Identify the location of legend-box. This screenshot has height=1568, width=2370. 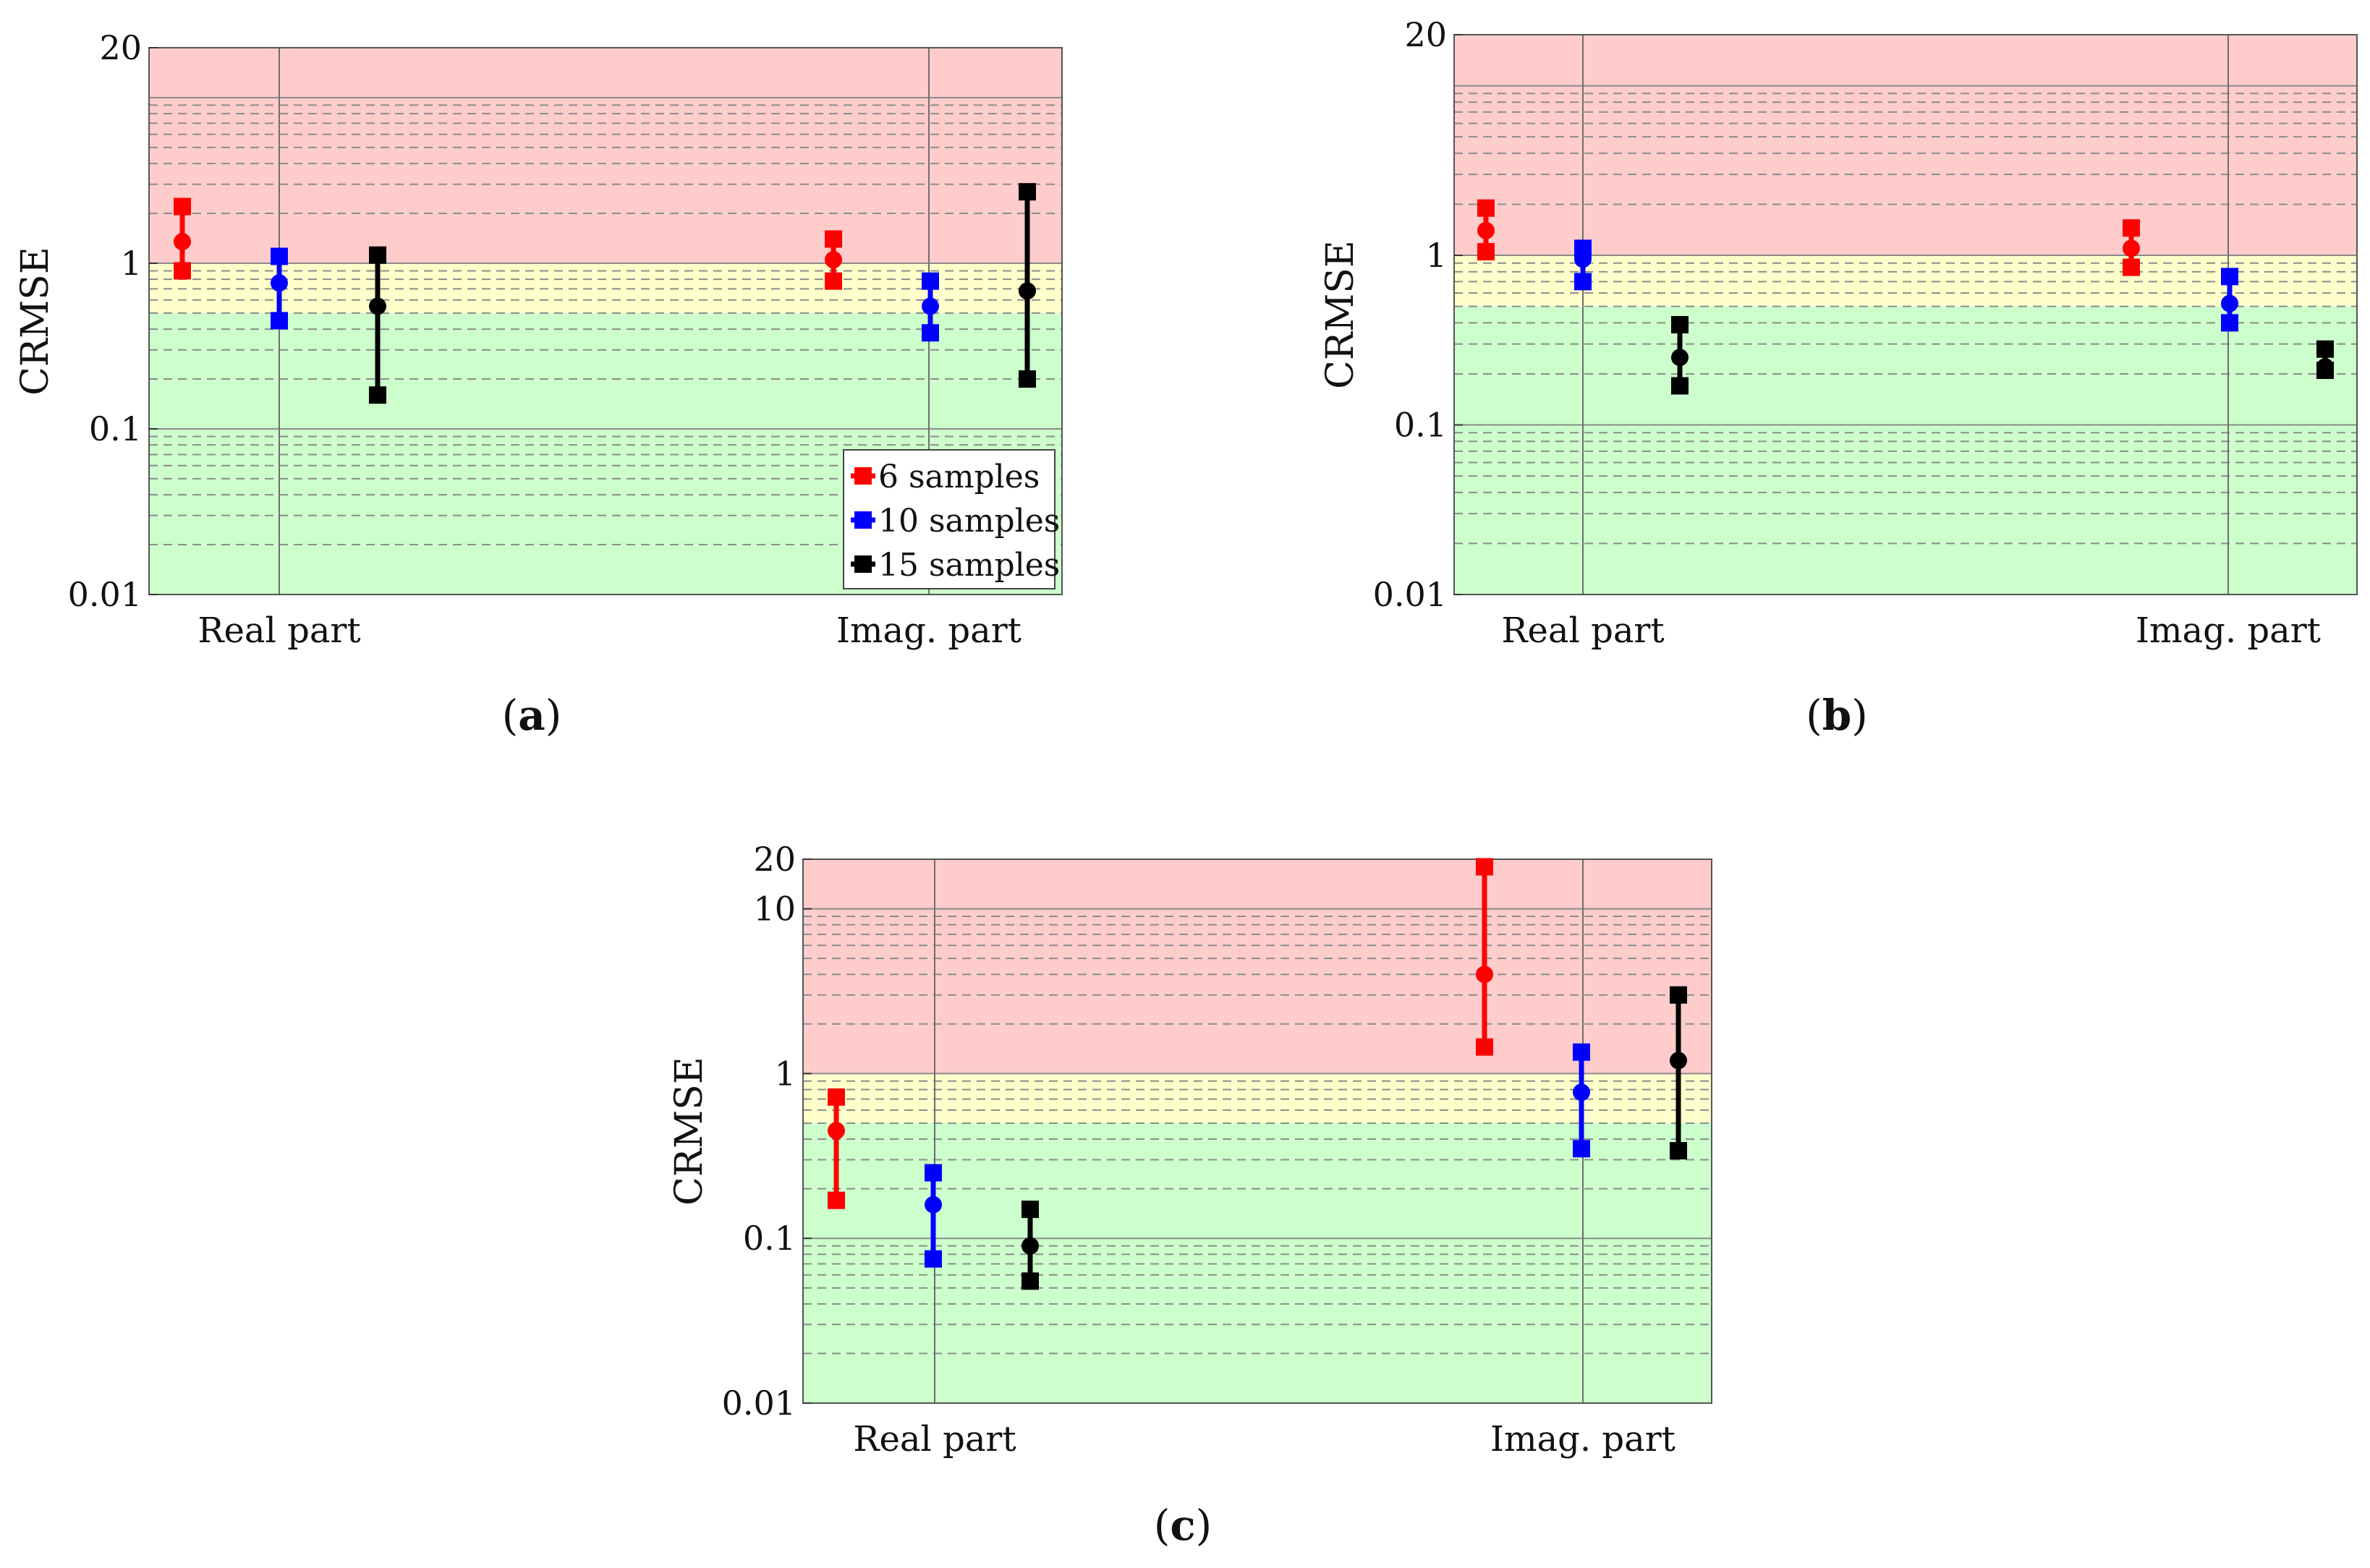
(950, 519).